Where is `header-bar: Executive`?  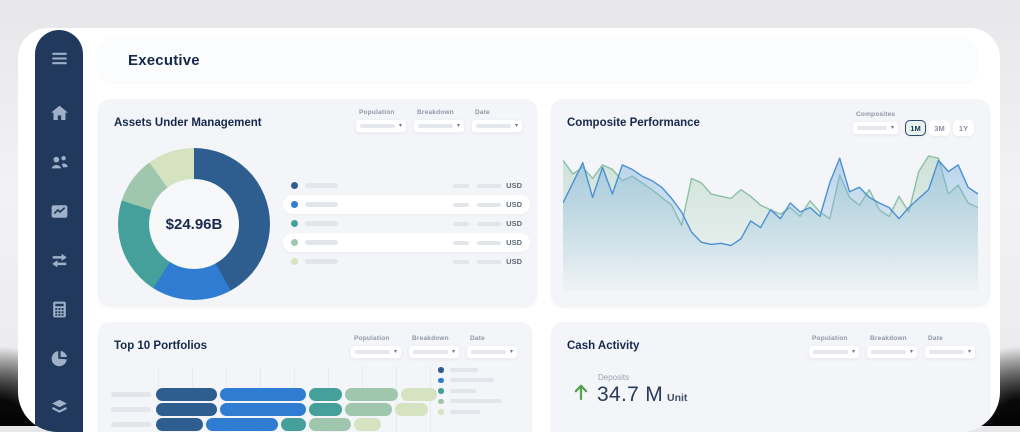
header-bar: Executive is located at coordinates (537, 60).